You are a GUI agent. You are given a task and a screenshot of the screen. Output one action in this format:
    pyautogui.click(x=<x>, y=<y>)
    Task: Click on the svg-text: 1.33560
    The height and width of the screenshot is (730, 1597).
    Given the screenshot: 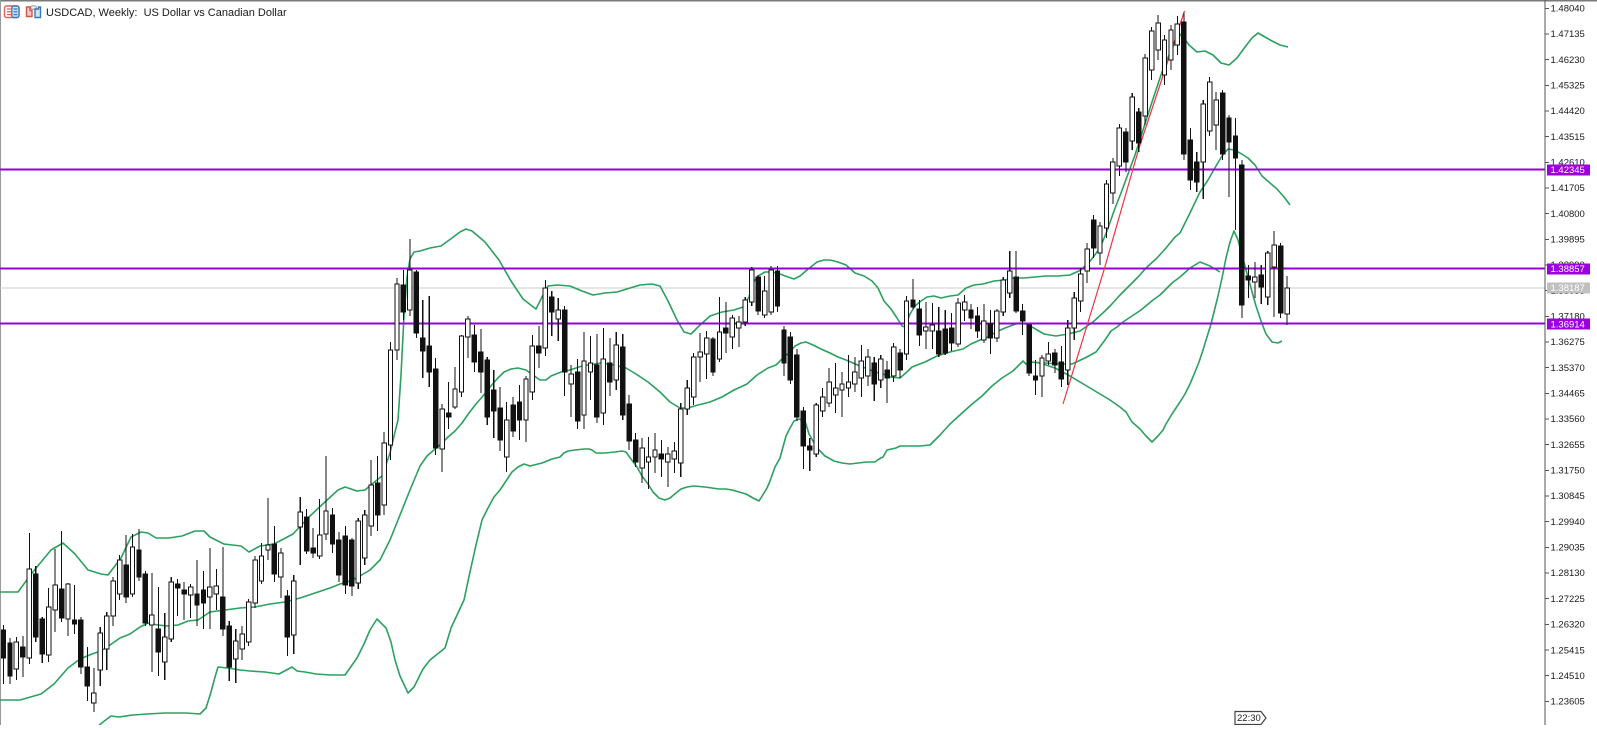 What is the action you would take?
    pyautogui.click(x=1568, y=419)
    